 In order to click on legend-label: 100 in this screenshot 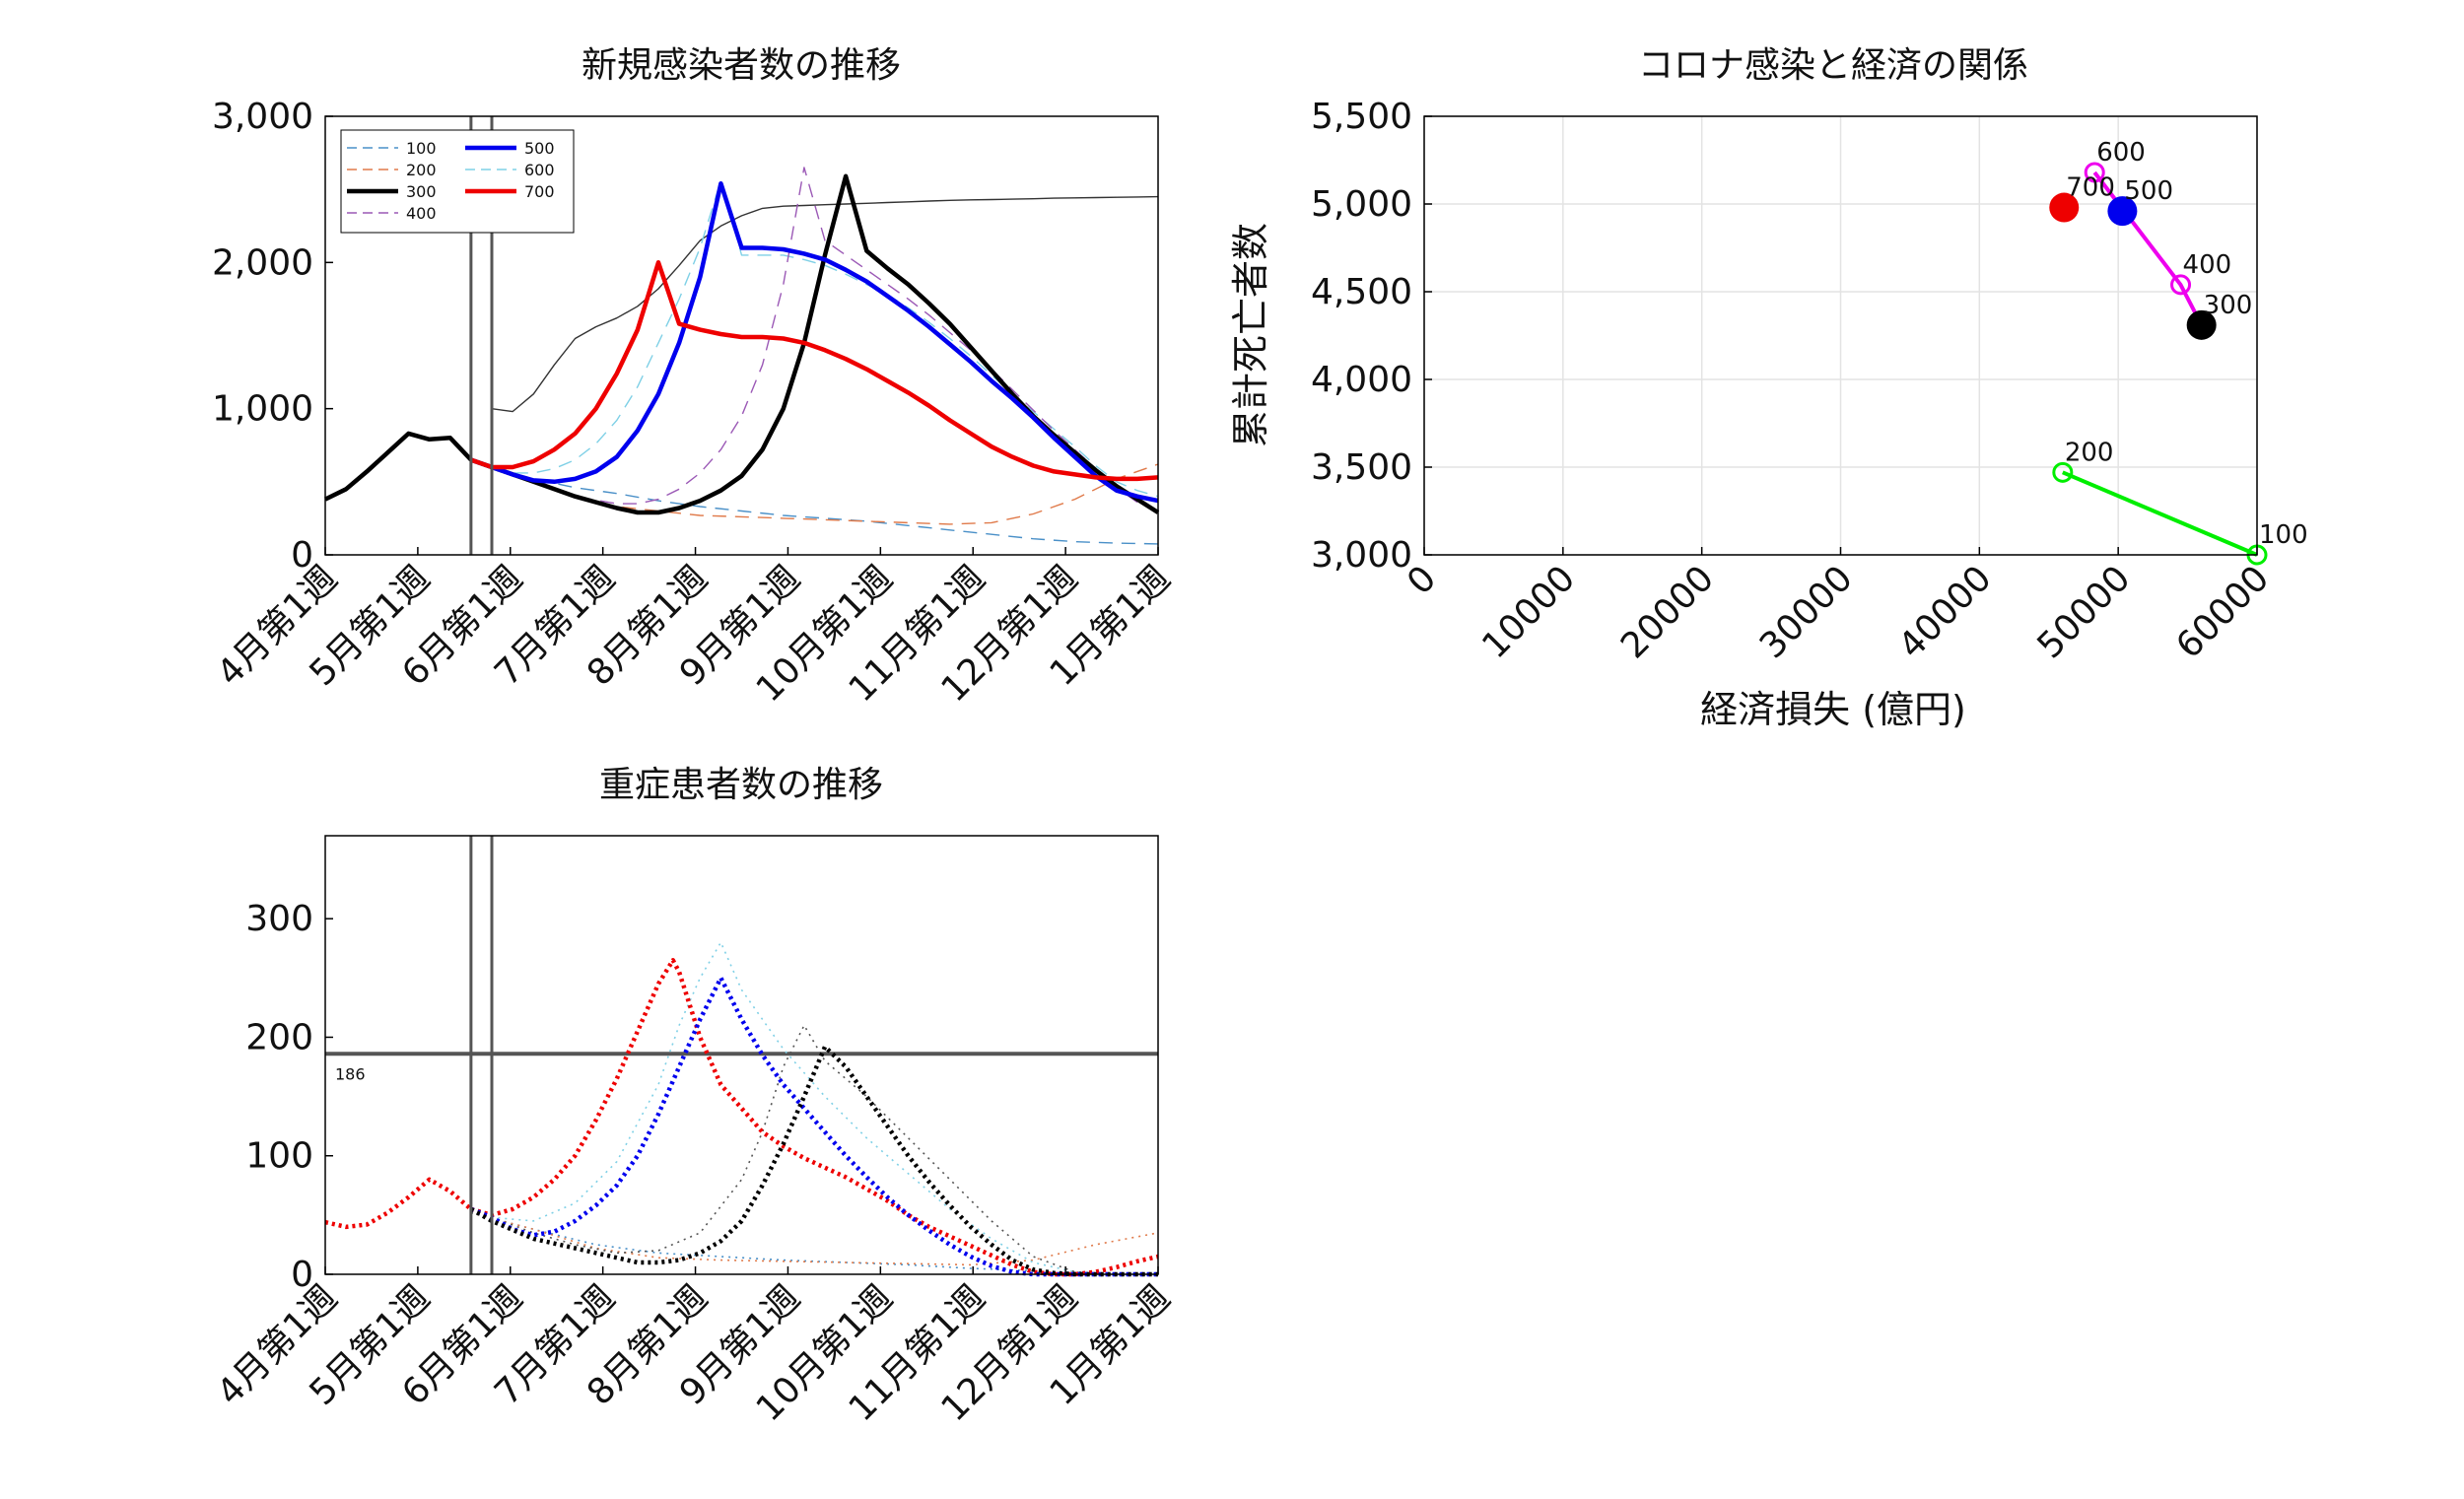, I will do `click(421, 149)`.